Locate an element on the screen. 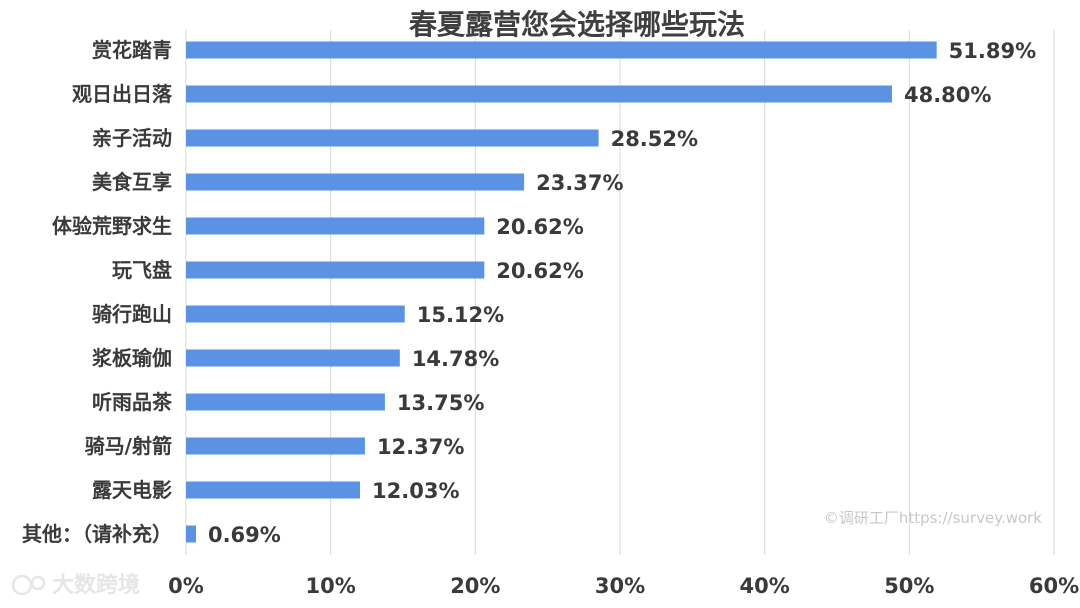 The image size is (1080, 608). value-label: 15.12% is located at coordinates (460, 315).